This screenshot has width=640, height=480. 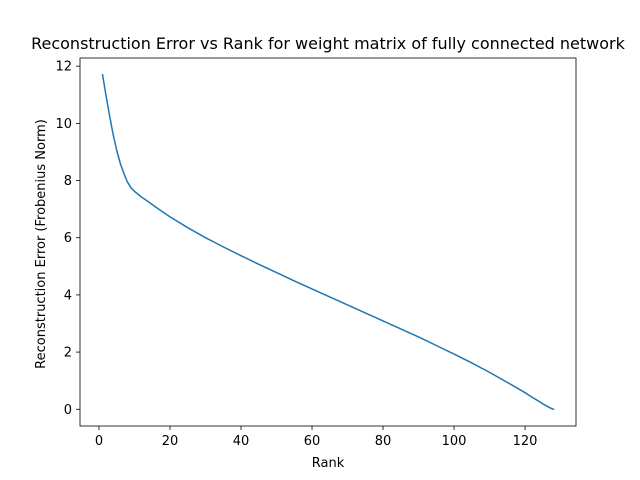 I want to click on y-tick-label: 10, so click(x=63, y=124).